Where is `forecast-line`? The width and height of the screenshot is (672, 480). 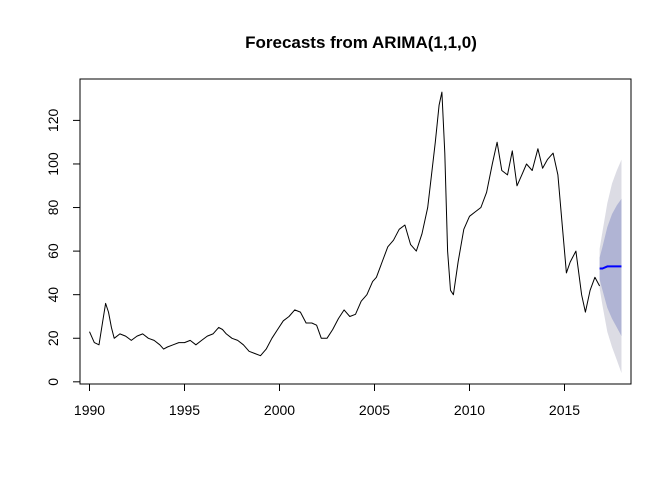
forecast-line is located at coordinates (610, 267).